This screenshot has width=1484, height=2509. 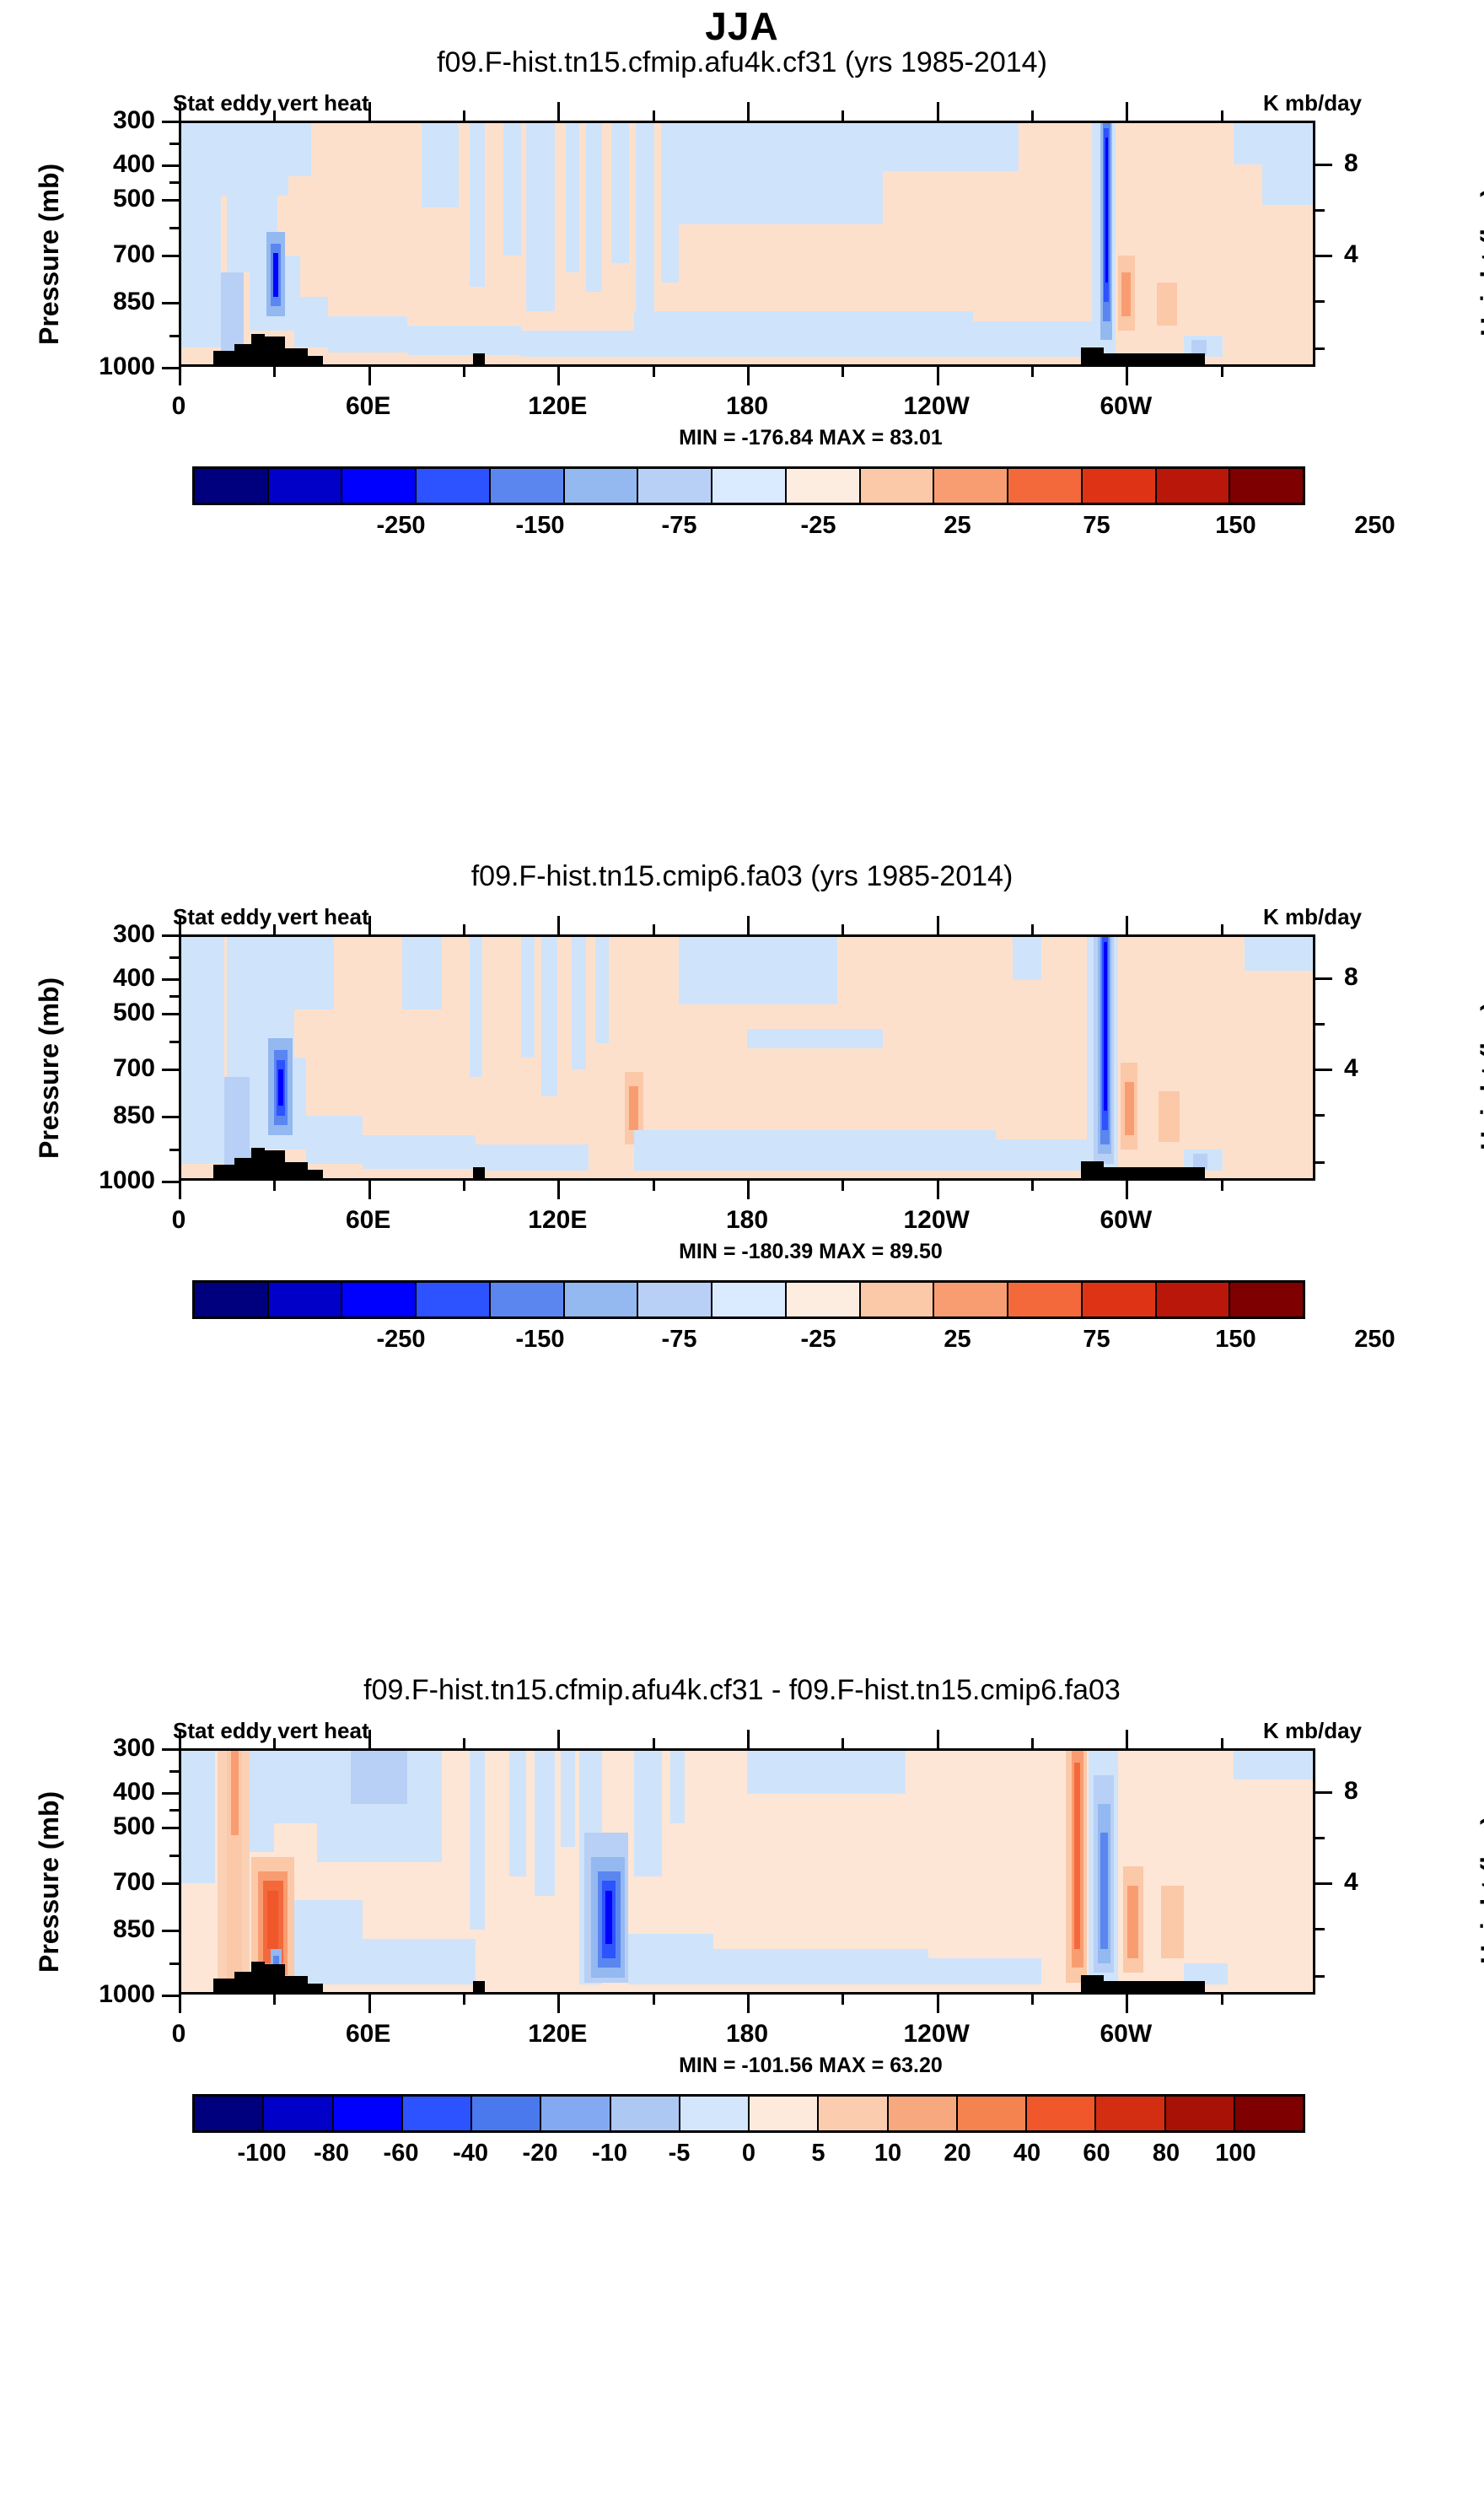 What do you see at coordinates (133, 302) in the screenshot?
I see `pressure-tick-label: 850` at bounding box center [133, 302].